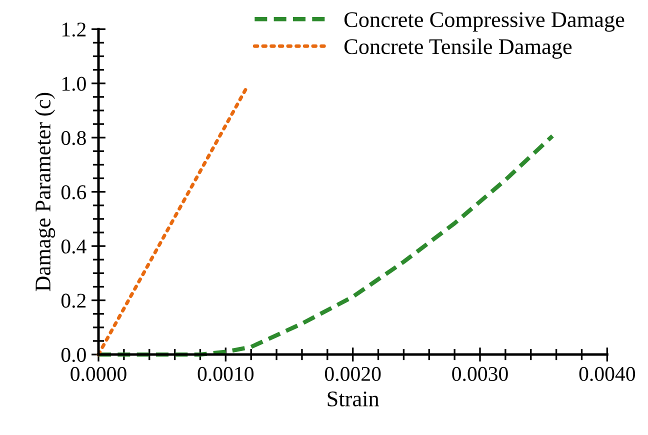 This screenshot has height=435, width=648. What do you see at coordinates (226, 374) in the screenshot?
I see `x-tick-label: 0.0010` at bounding box center [226, 374].